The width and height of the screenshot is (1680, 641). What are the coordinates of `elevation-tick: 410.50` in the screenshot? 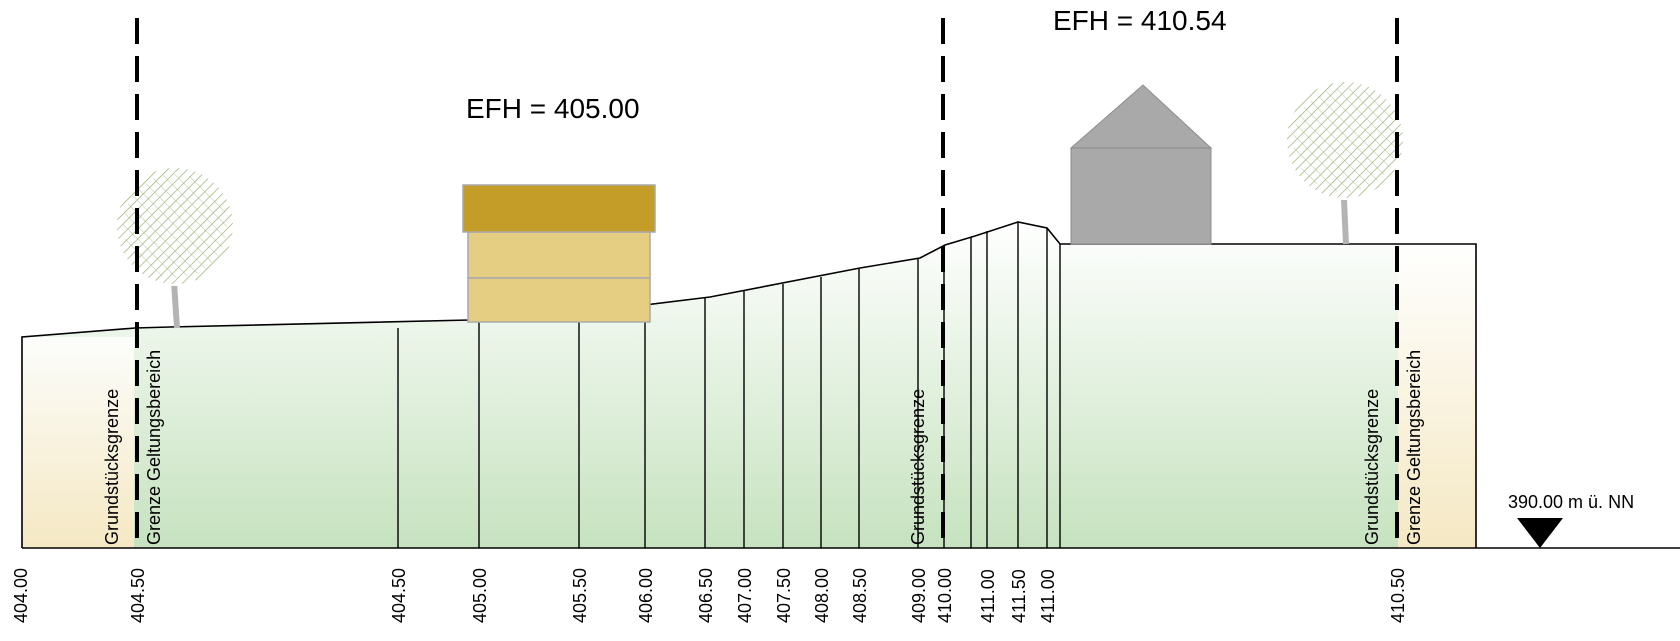 It's located at (1398, 595).